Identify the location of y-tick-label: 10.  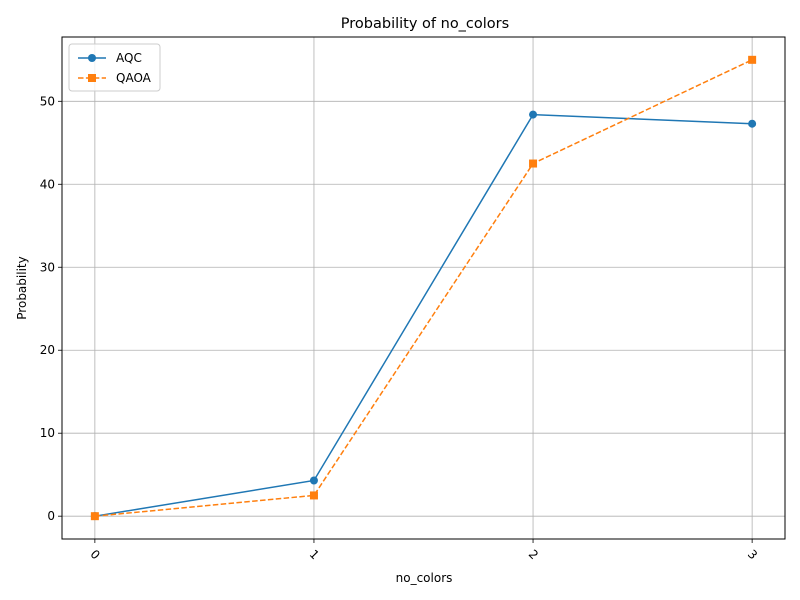
(47, 433).